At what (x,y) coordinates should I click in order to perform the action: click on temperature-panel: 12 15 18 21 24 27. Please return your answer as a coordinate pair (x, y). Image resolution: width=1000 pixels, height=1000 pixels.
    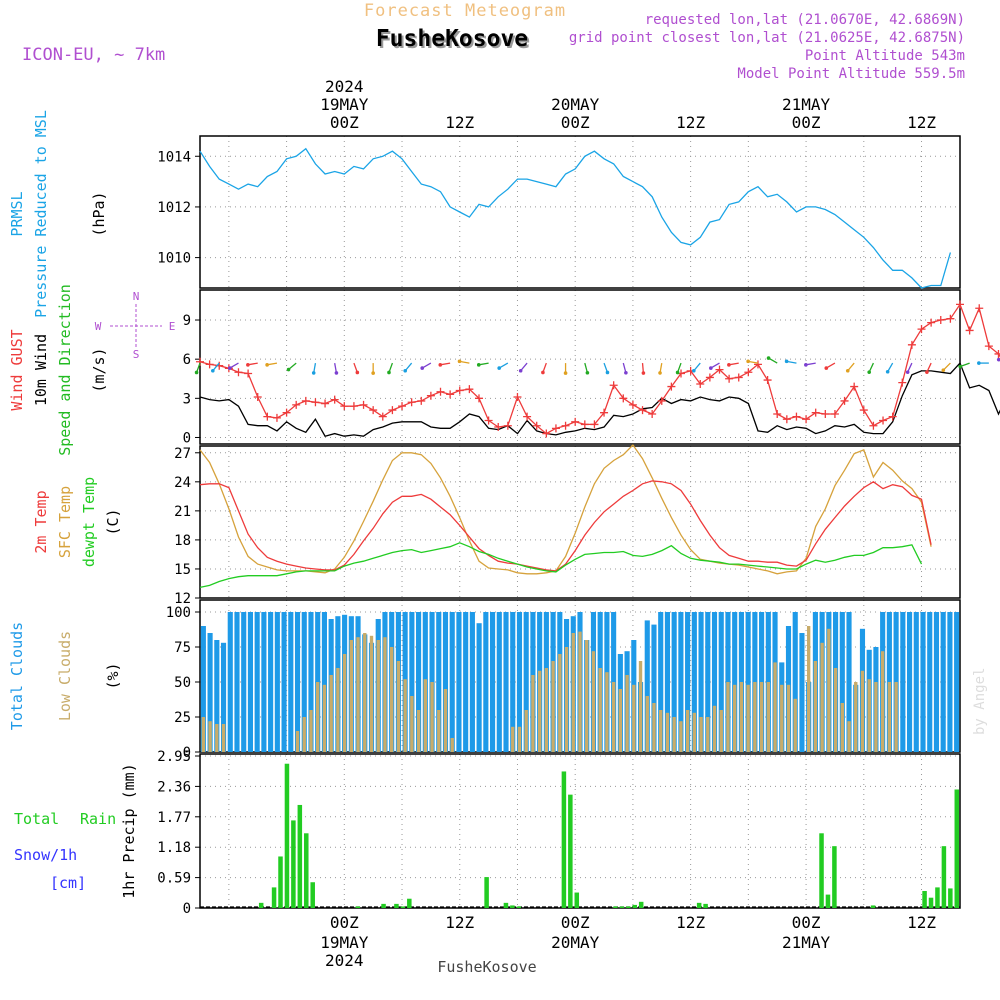
    Looking at the image, I should click on (567, 525).